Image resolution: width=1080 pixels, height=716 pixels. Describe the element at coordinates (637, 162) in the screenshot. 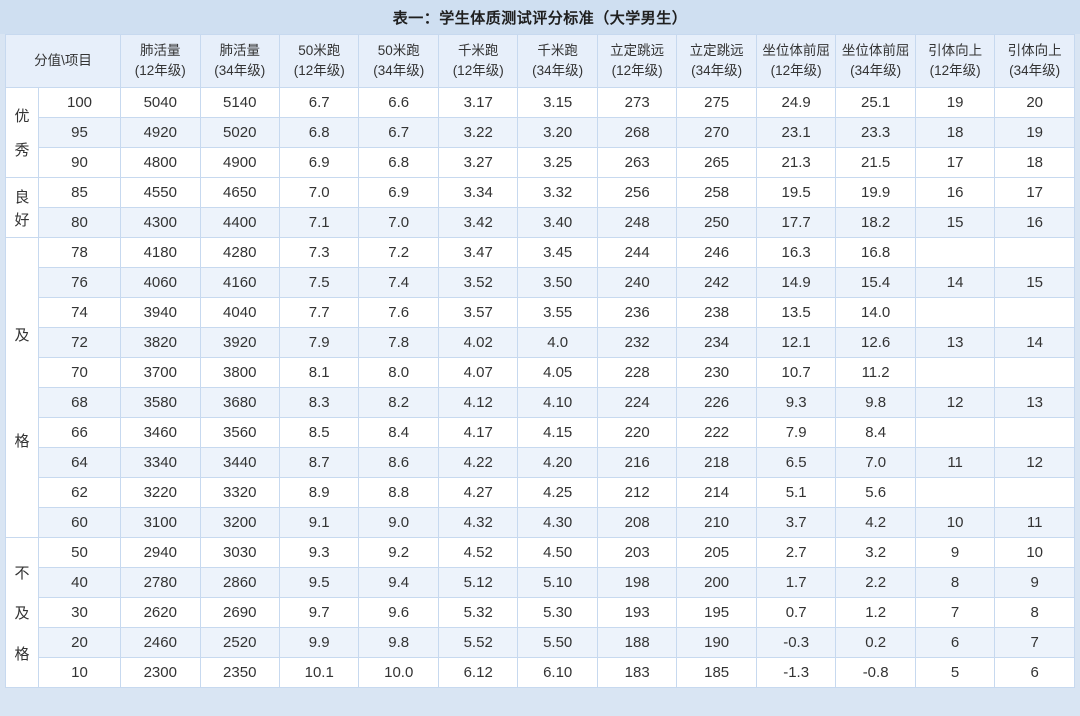

I see `value-cell: 263` at that location.